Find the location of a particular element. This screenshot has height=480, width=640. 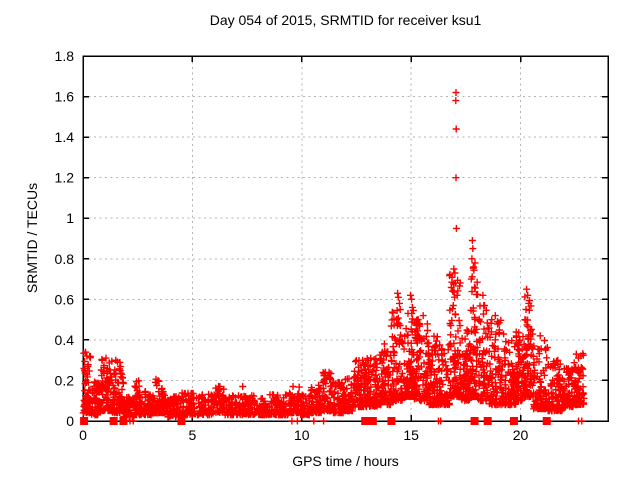

x-axis-label: GPS time / hours is located at coordinates (345, 461).